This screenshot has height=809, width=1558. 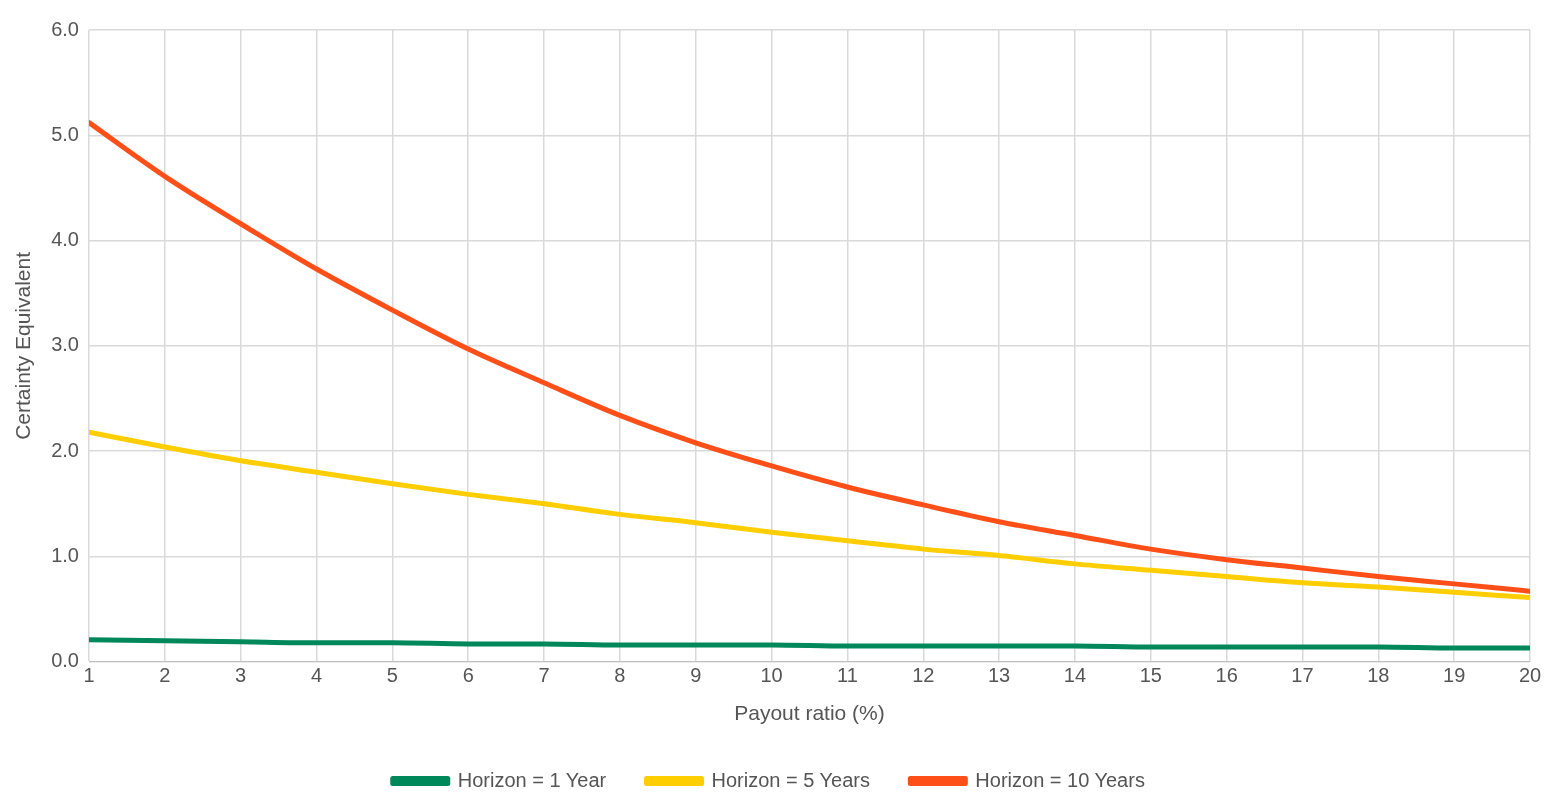 I want to click on y-tick-label: 3.0, so click(x=65, y=344).